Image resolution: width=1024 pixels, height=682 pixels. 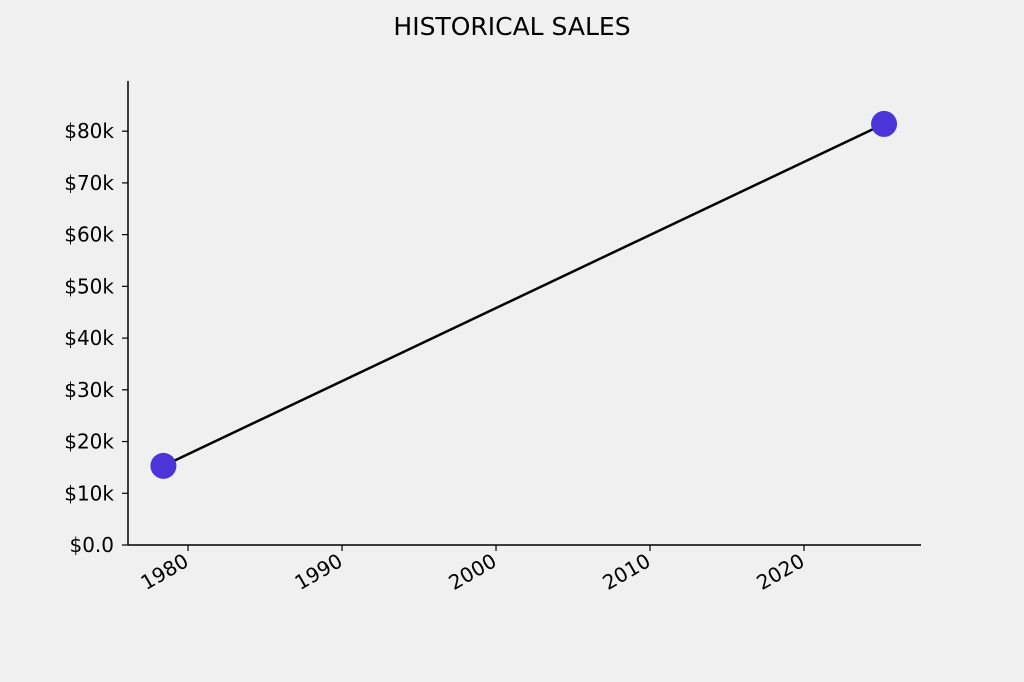 What do you see at coordinates (89, 235) in the screenshot?
I see `y-tick-label: $60k` at bounding box center [89, 235].